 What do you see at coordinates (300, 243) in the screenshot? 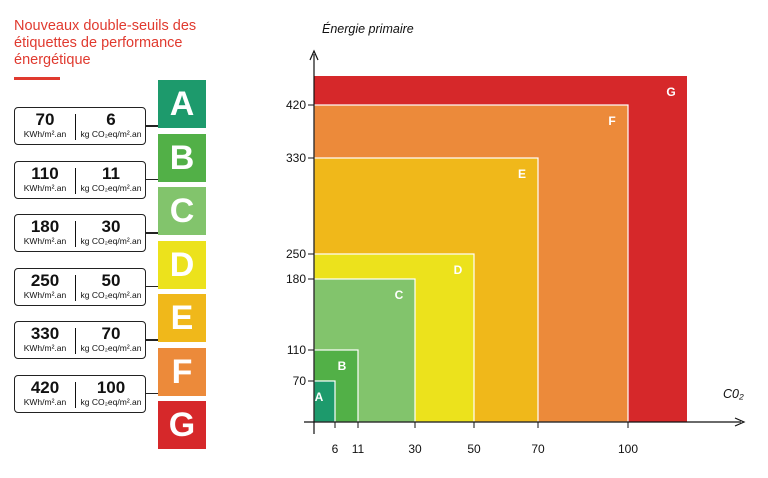
I see `y-ticks: 70 110 180 250 330 420` at bounding box center [300, 243].